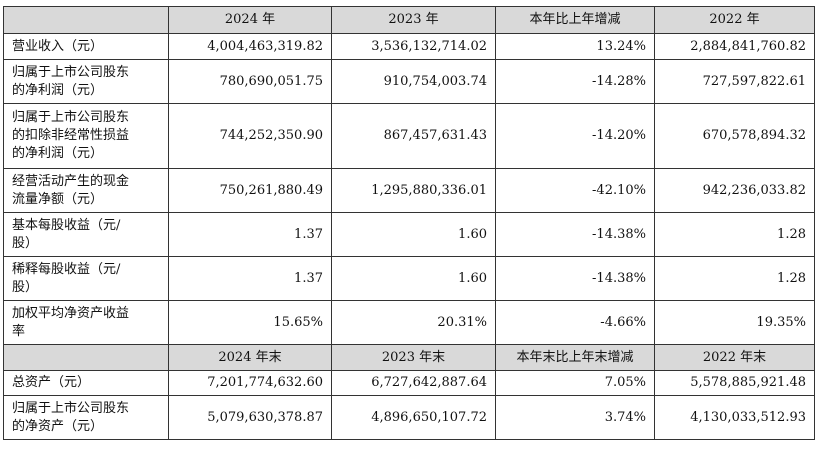 The image size is (821, 470). I want to click on table-header-row: 2024 年 2023 年 本年比上年增减 2022 年, so click(409, 20).